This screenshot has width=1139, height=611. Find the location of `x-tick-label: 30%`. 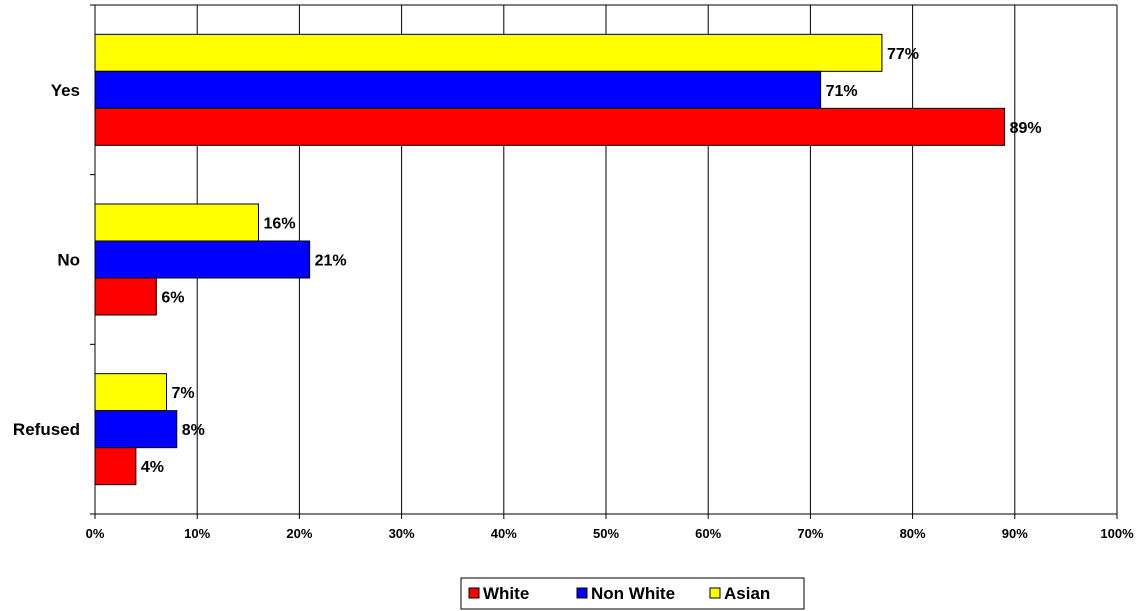

x-tick-label: 30% is located at coordinates (402, 533).